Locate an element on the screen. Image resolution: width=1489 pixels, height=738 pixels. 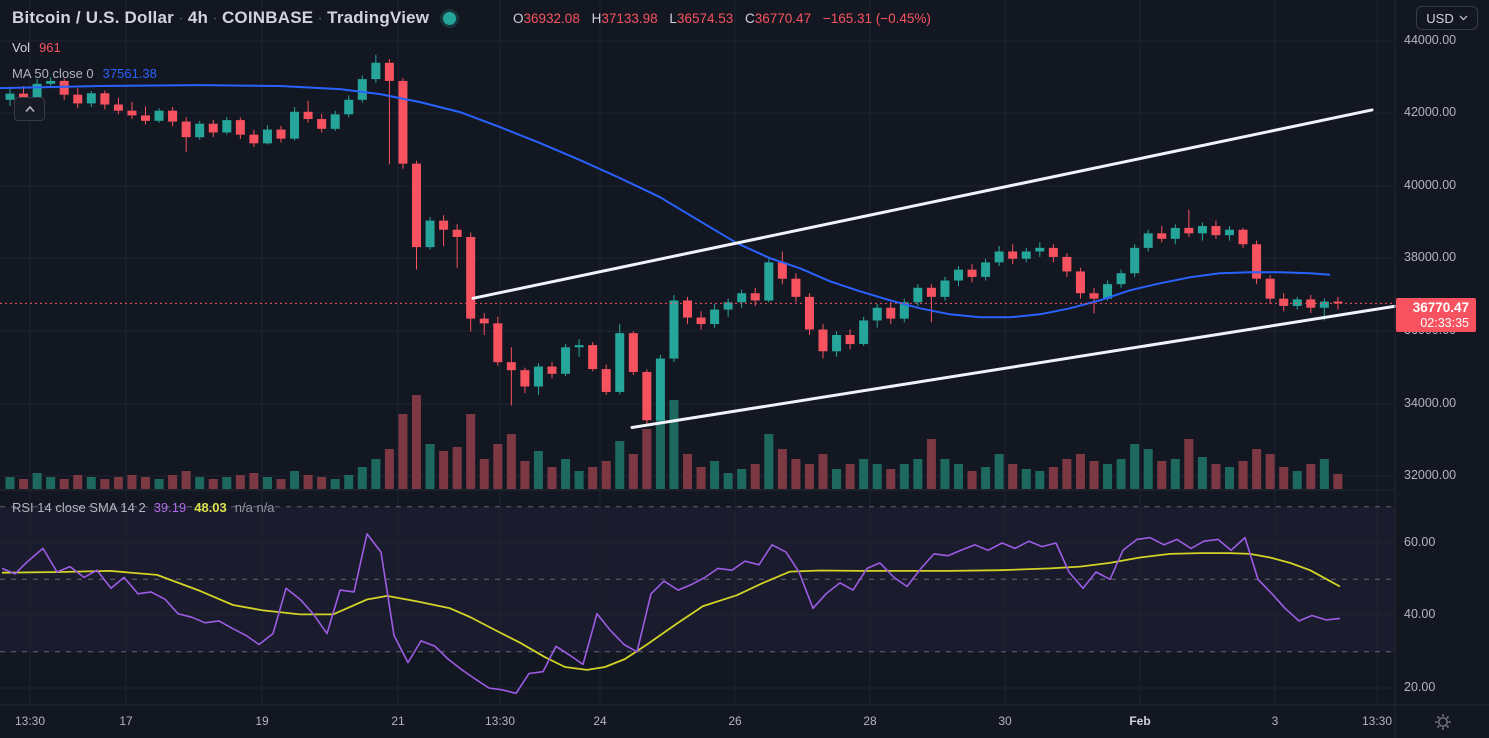
time-axis-label: 17 is located at coordinates (126, 721).